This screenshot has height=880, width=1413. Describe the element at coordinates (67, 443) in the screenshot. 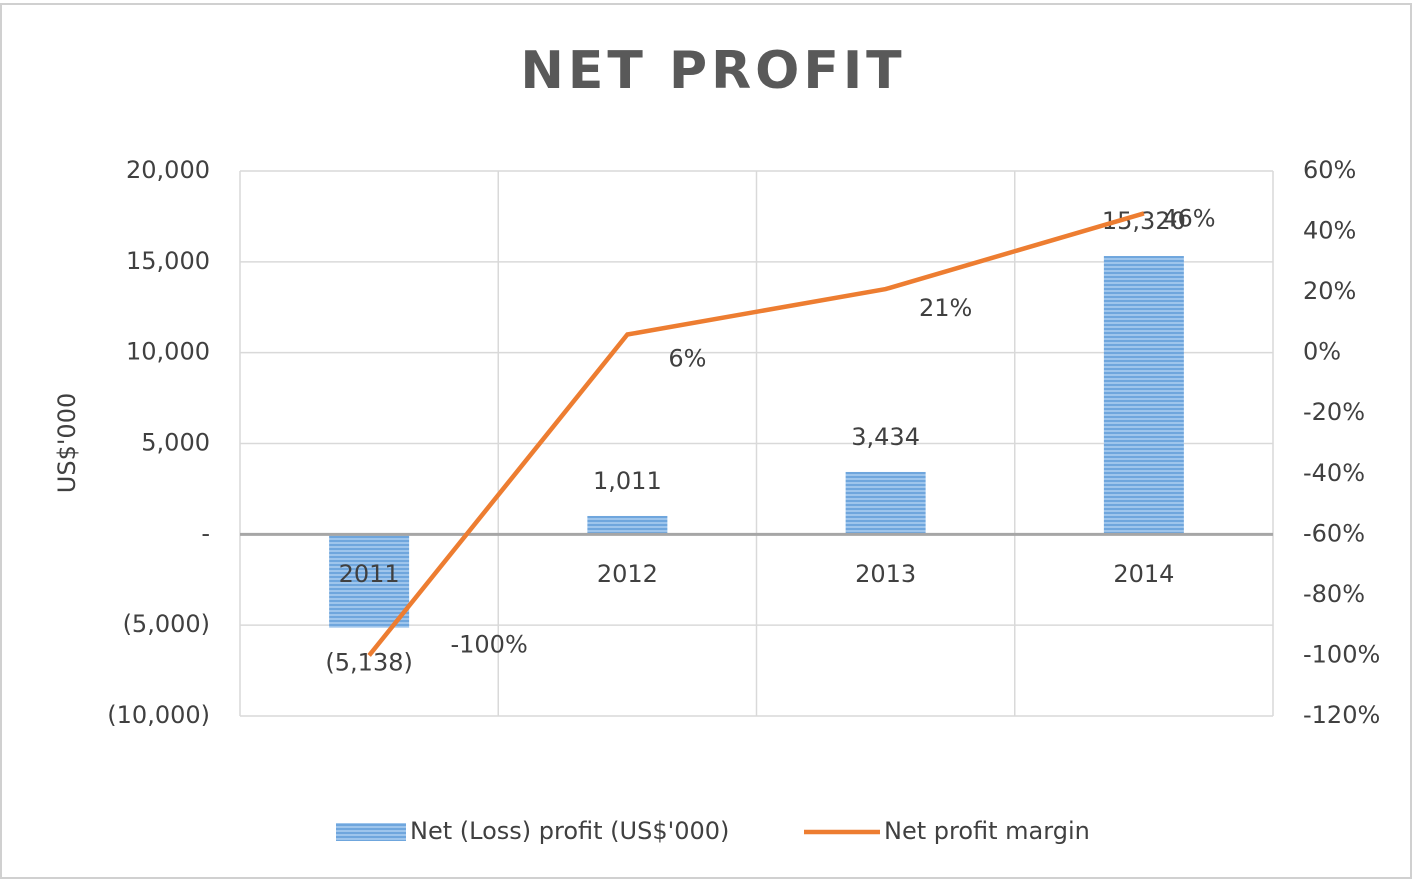

I see `y-axis-label: US$'000` at that location.